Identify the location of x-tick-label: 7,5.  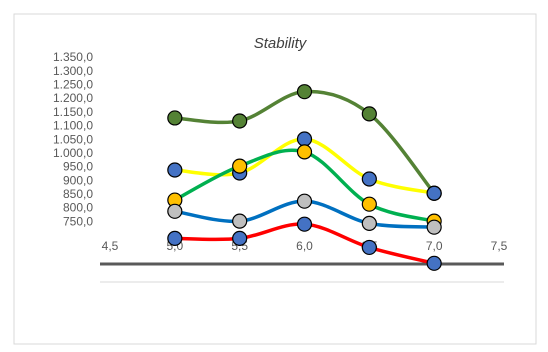
(499, 246).